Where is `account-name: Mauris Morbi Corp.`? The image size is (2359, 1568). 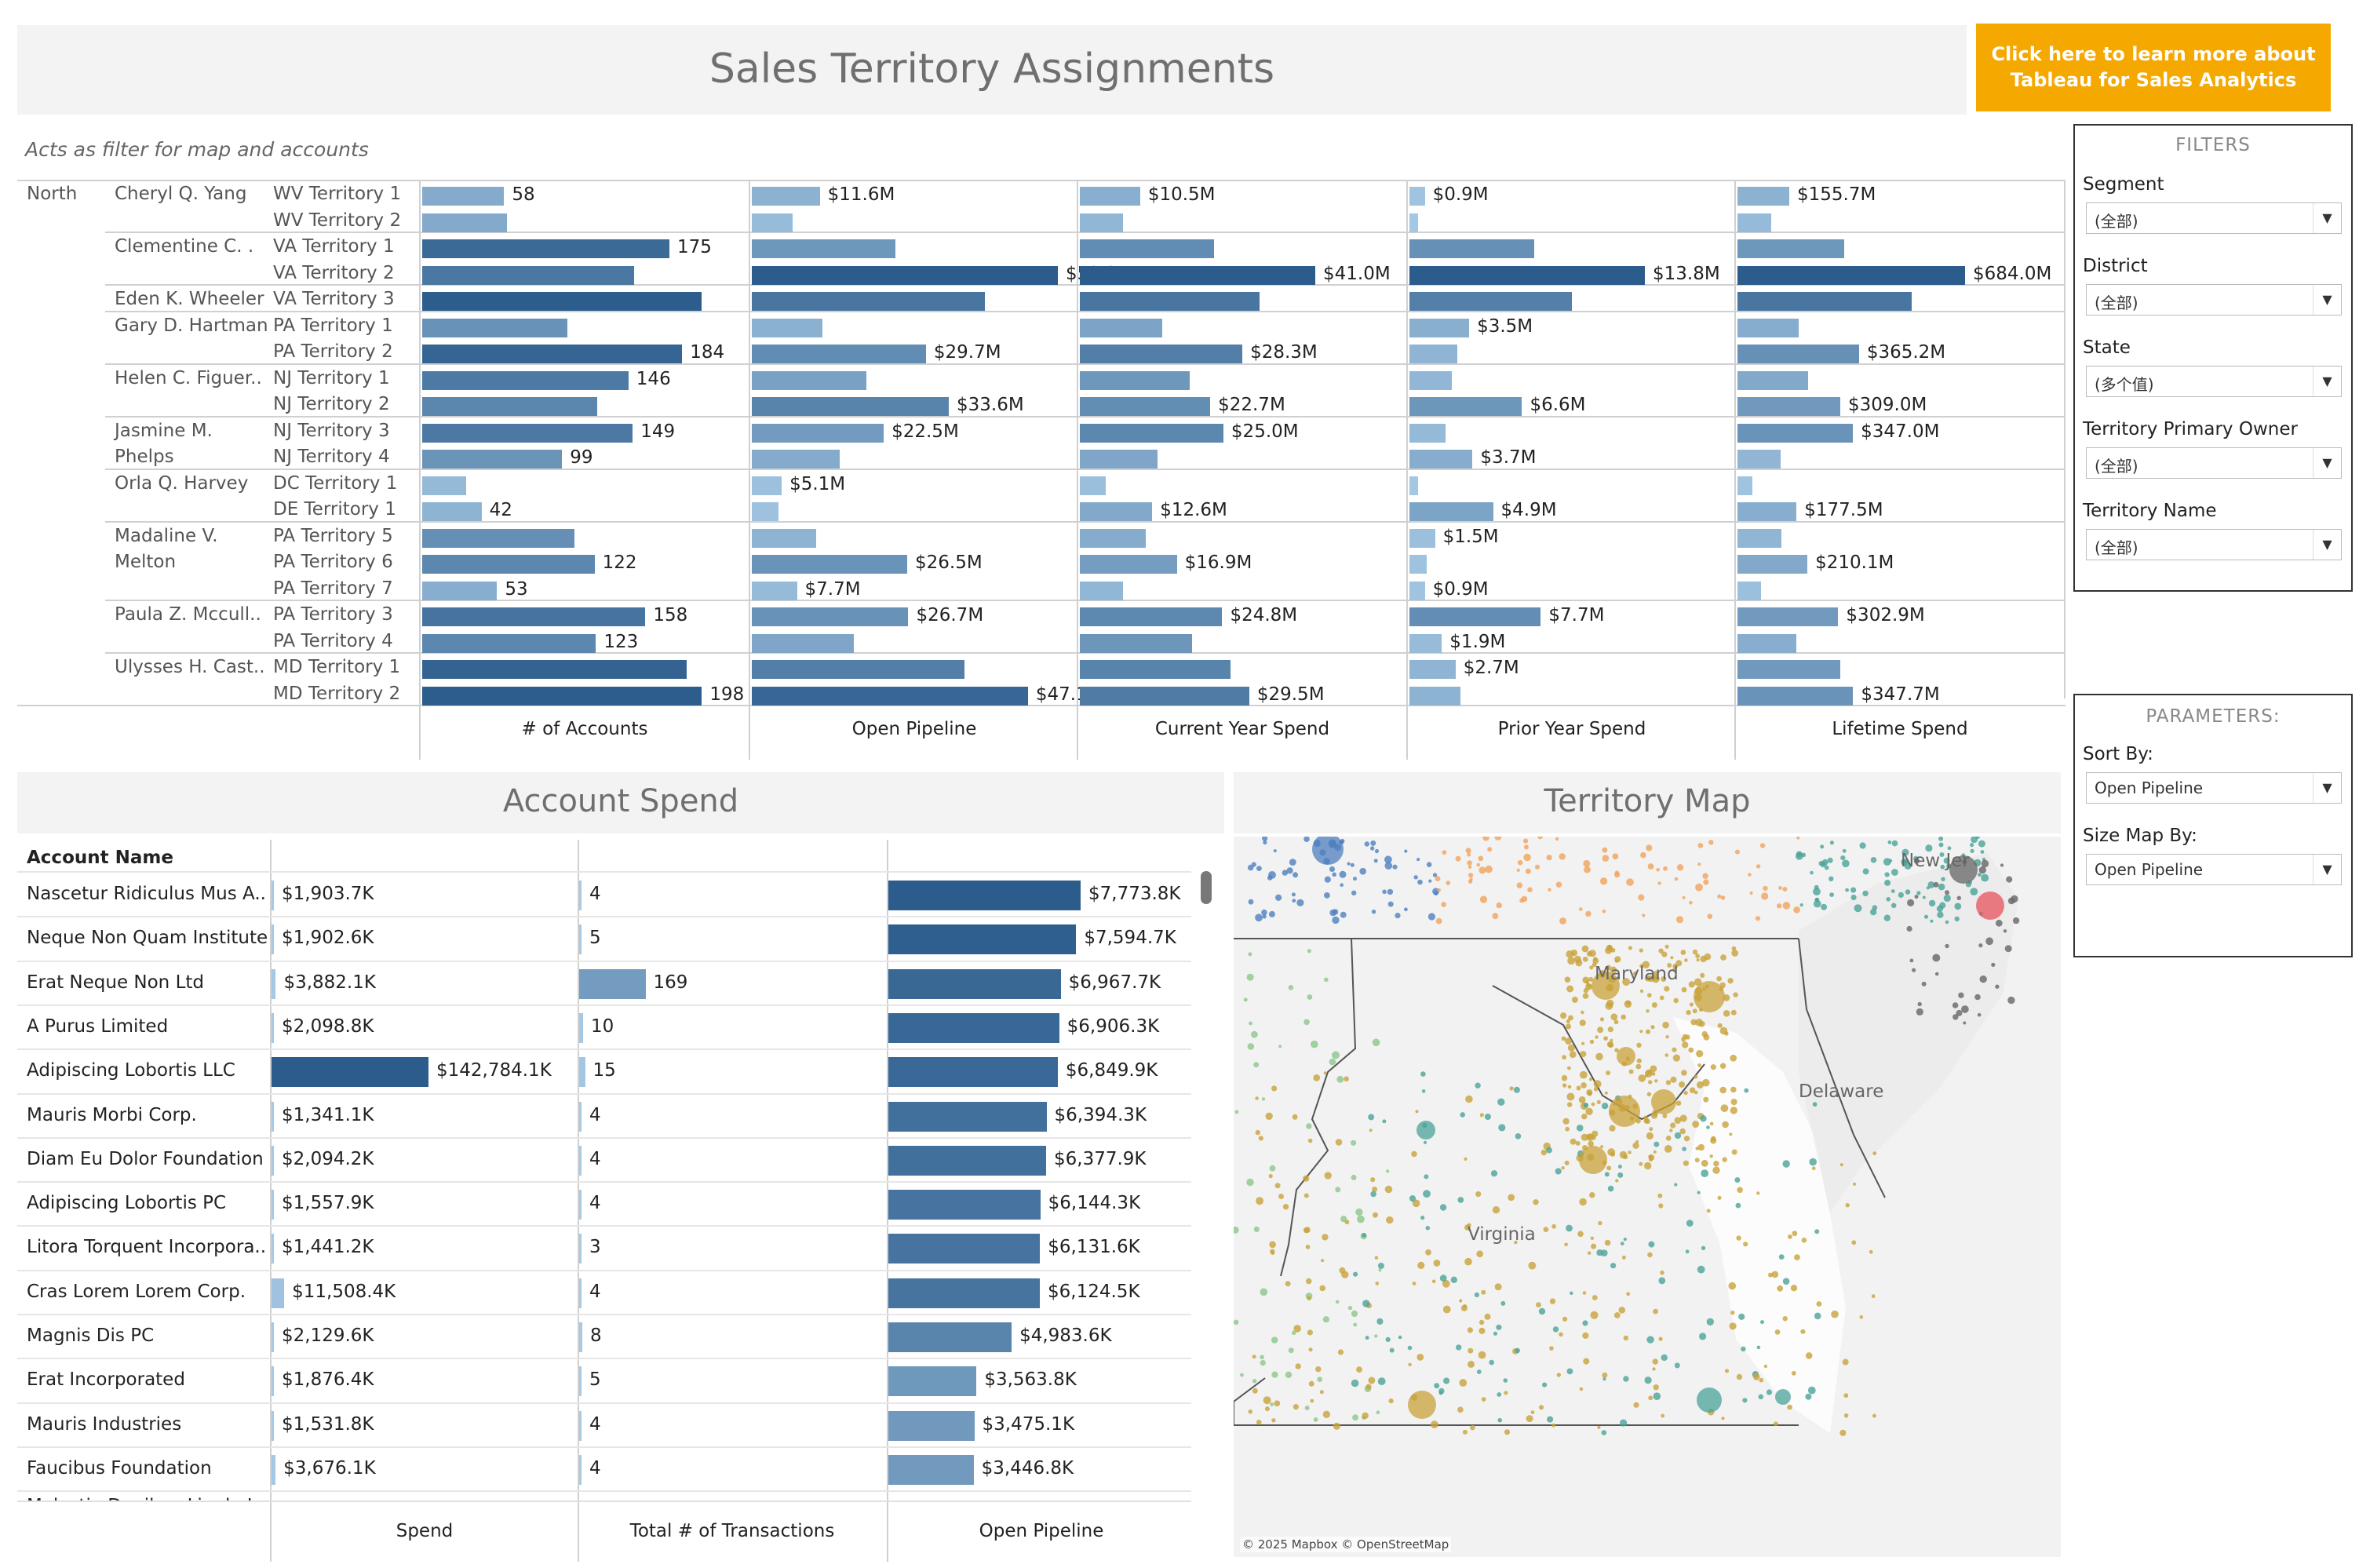
account-name: Mauris Morbi Corp. is located at coordinates (112, 1114).